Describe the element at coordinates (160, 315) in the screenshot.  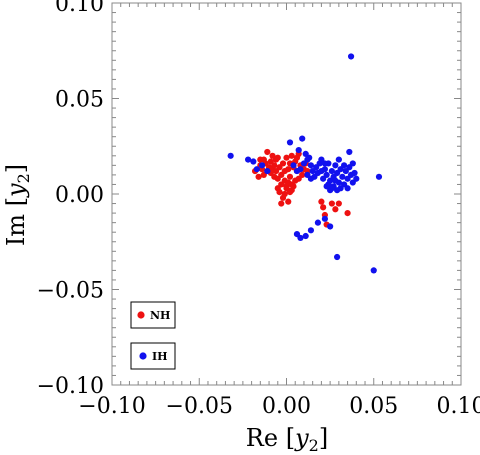
I see `legend-label-nh: NH` at that location.